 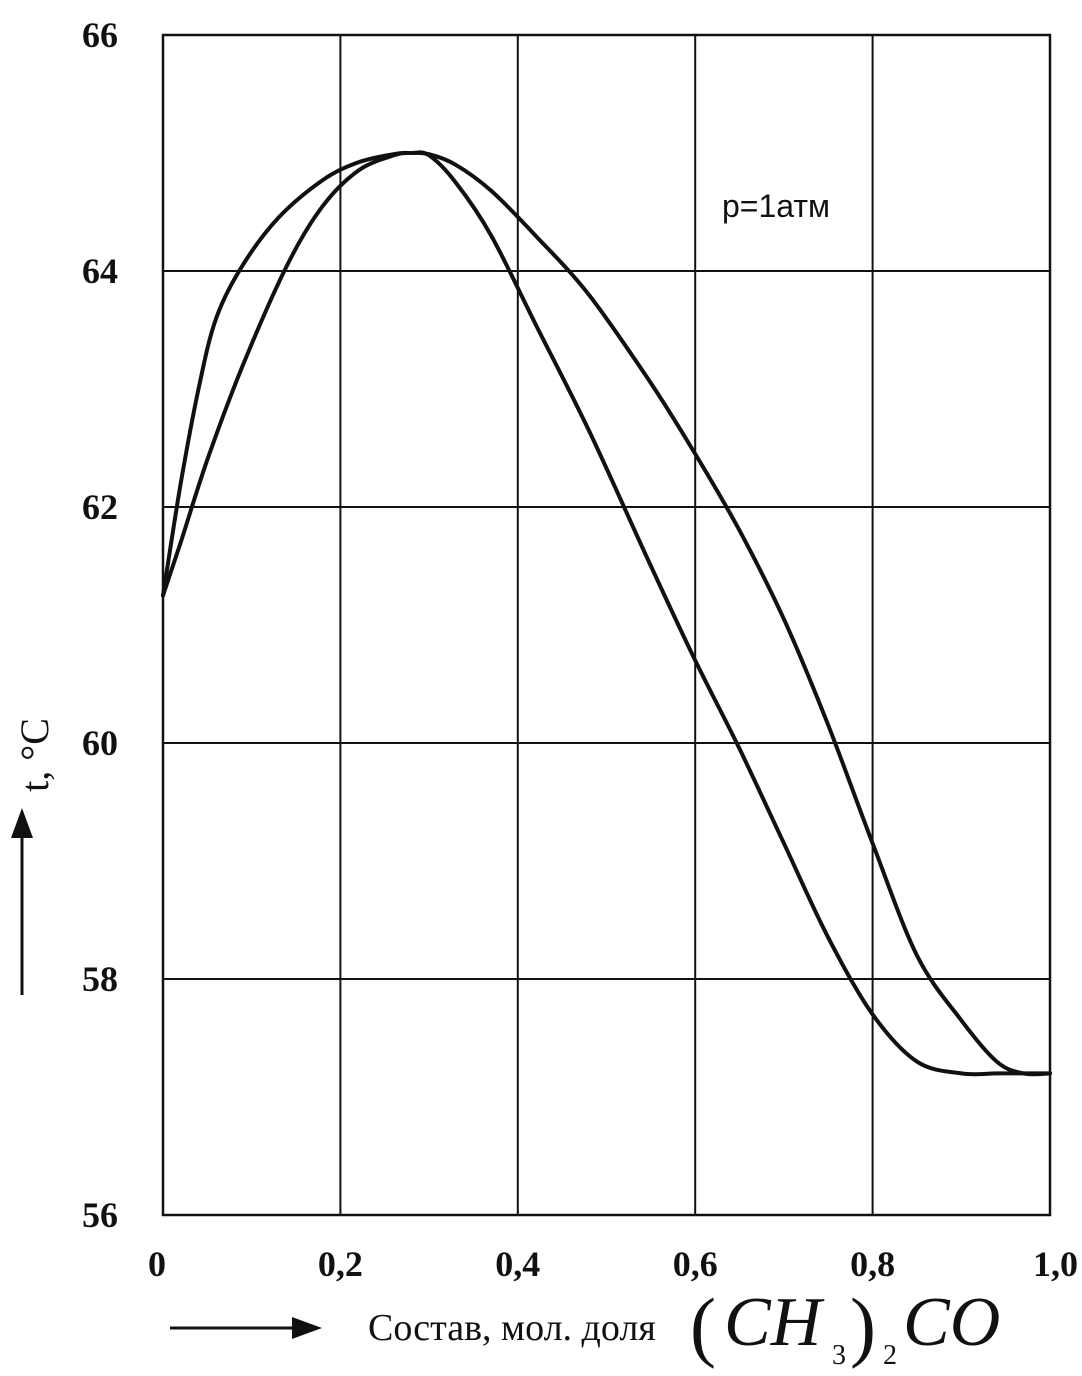 What do you see at coordinates (512, 1328) in the screenshot?
I see `x-axis-label: Состав, мол. доля` at bounding box center [512, 1328].